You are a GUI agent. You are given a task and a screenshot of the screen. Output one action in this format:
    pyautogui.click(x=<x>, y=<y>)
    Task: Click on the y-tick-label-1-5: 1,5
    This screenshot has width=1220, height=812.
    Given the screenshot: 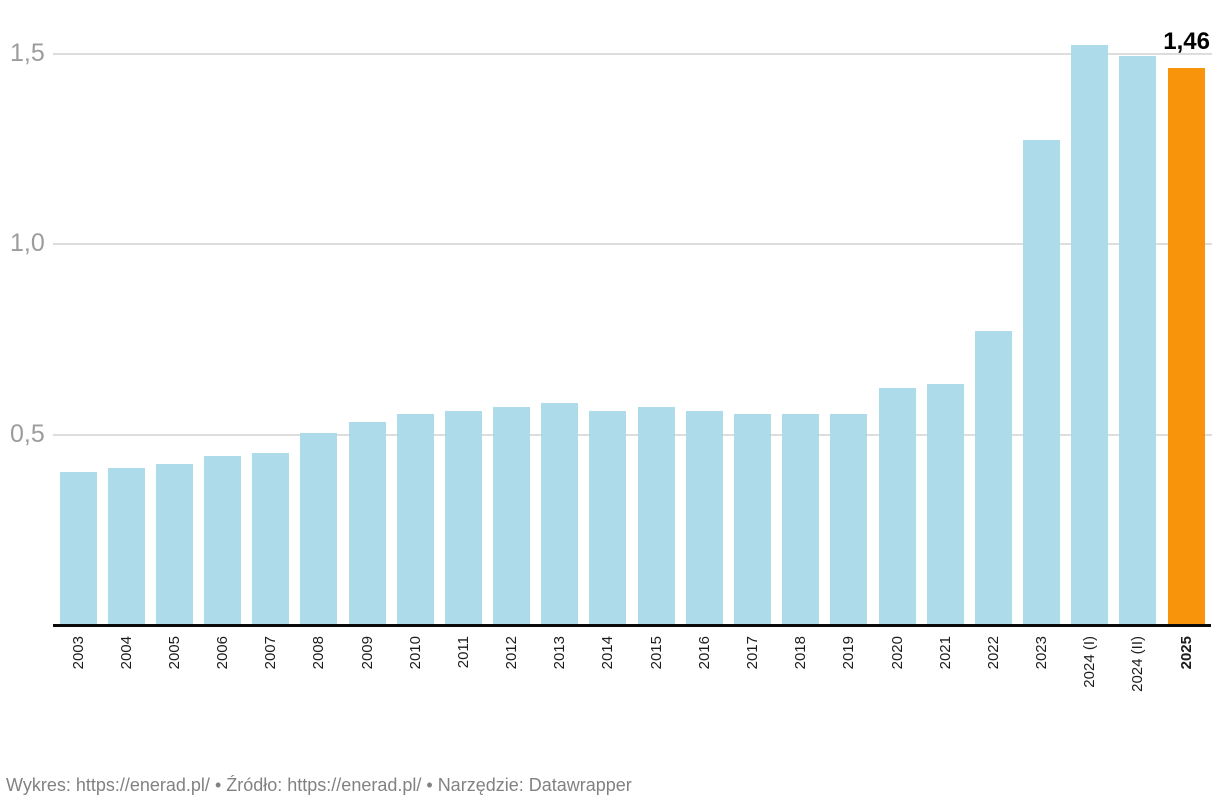 What is the action you would take?
    pyautogui.click(x=27, y=52)
    